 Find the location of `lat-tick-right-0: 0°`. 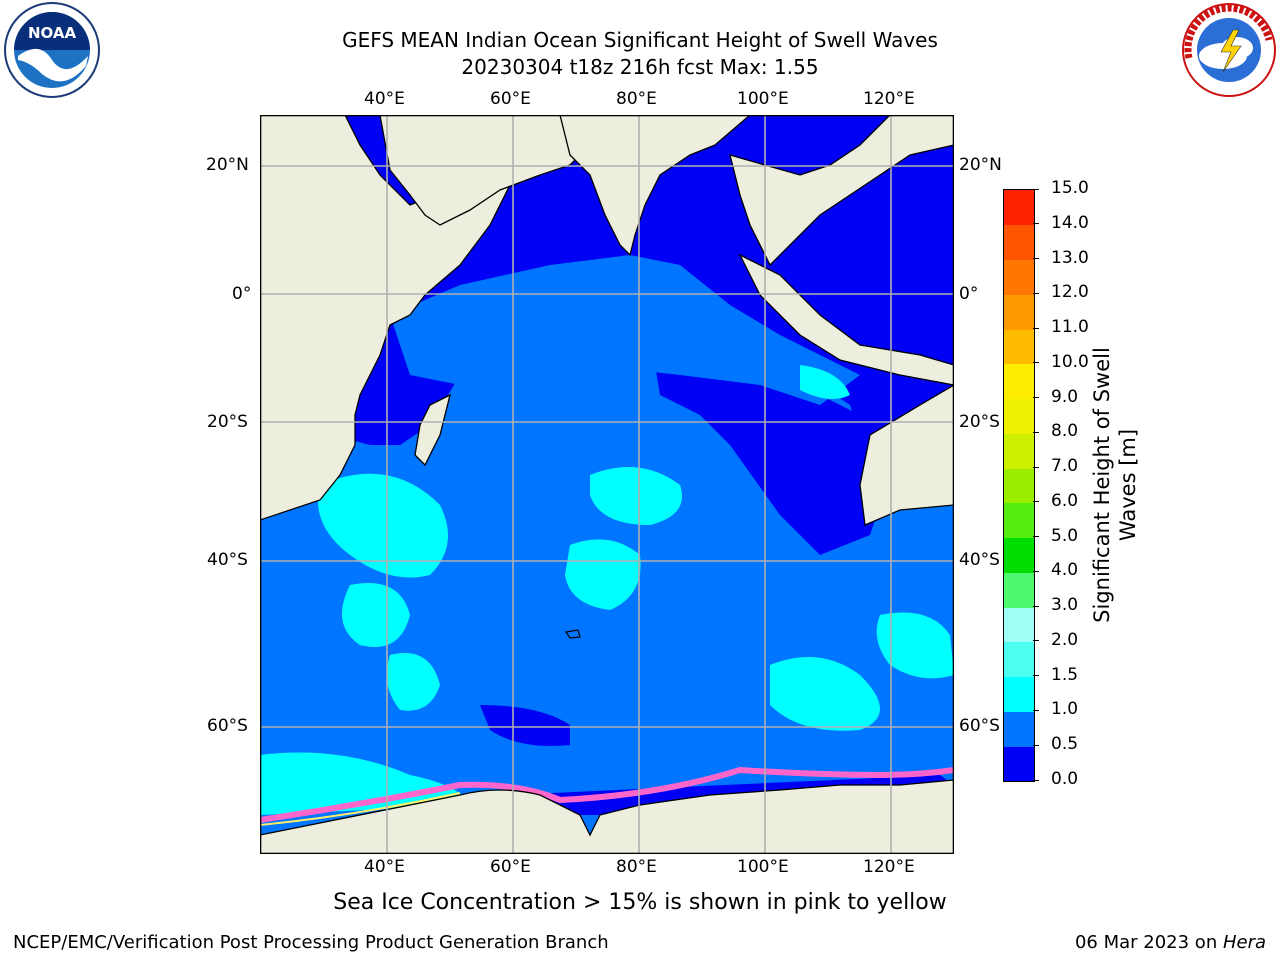

lat-tick-right-0: 0° is located at coordinates (969, 294).